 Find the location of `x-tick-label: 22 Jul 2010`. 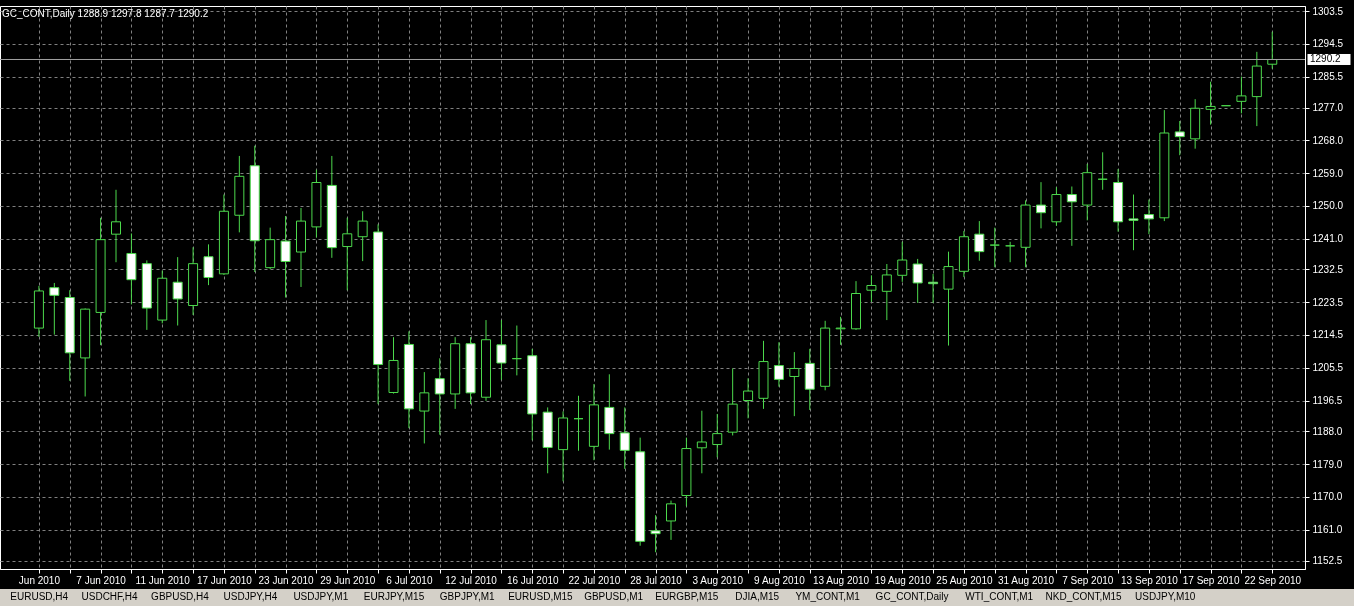

x-tick-label: 22 Jul 2010 is located at coordinates (594, 580).